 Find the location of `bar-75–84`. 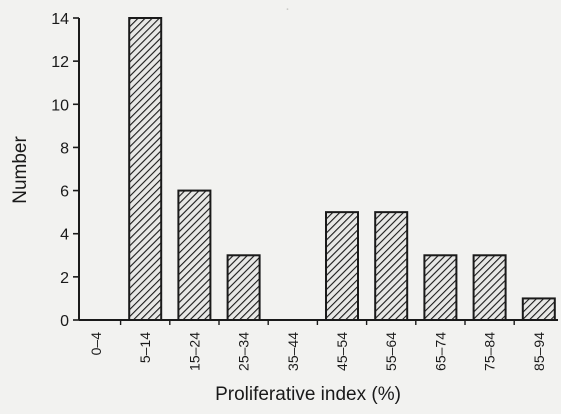

bar-75–84 is located at coordinates (489, 288).